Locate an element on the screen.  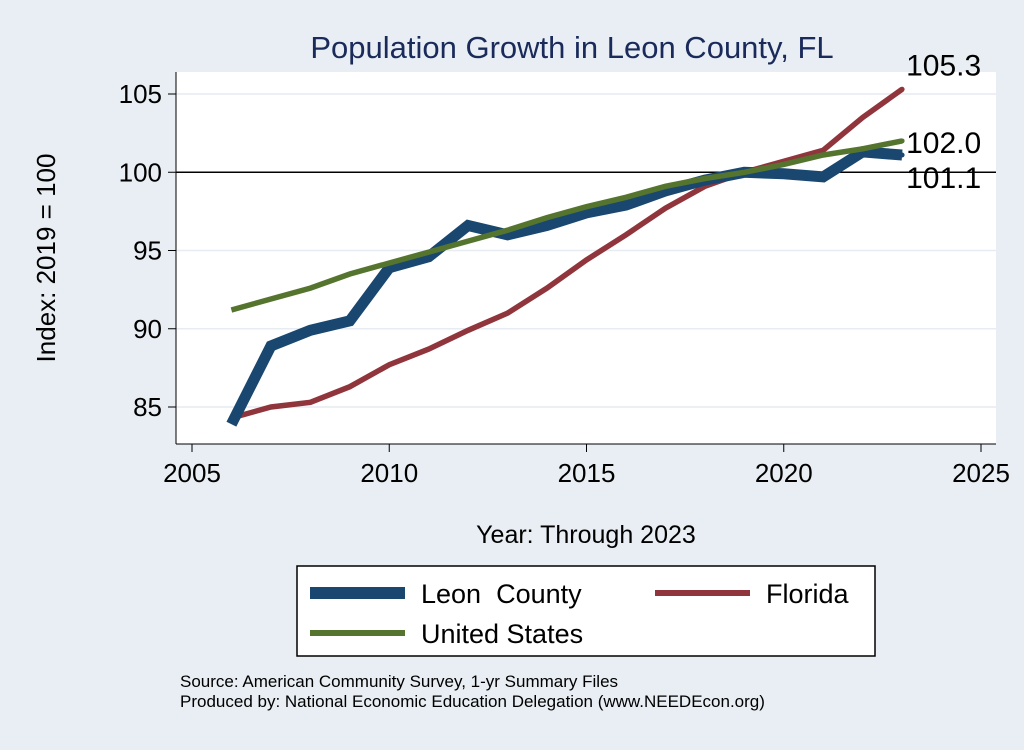
y-axis-label: Index: 2019 = 100 is located at coordinates (46, 258).